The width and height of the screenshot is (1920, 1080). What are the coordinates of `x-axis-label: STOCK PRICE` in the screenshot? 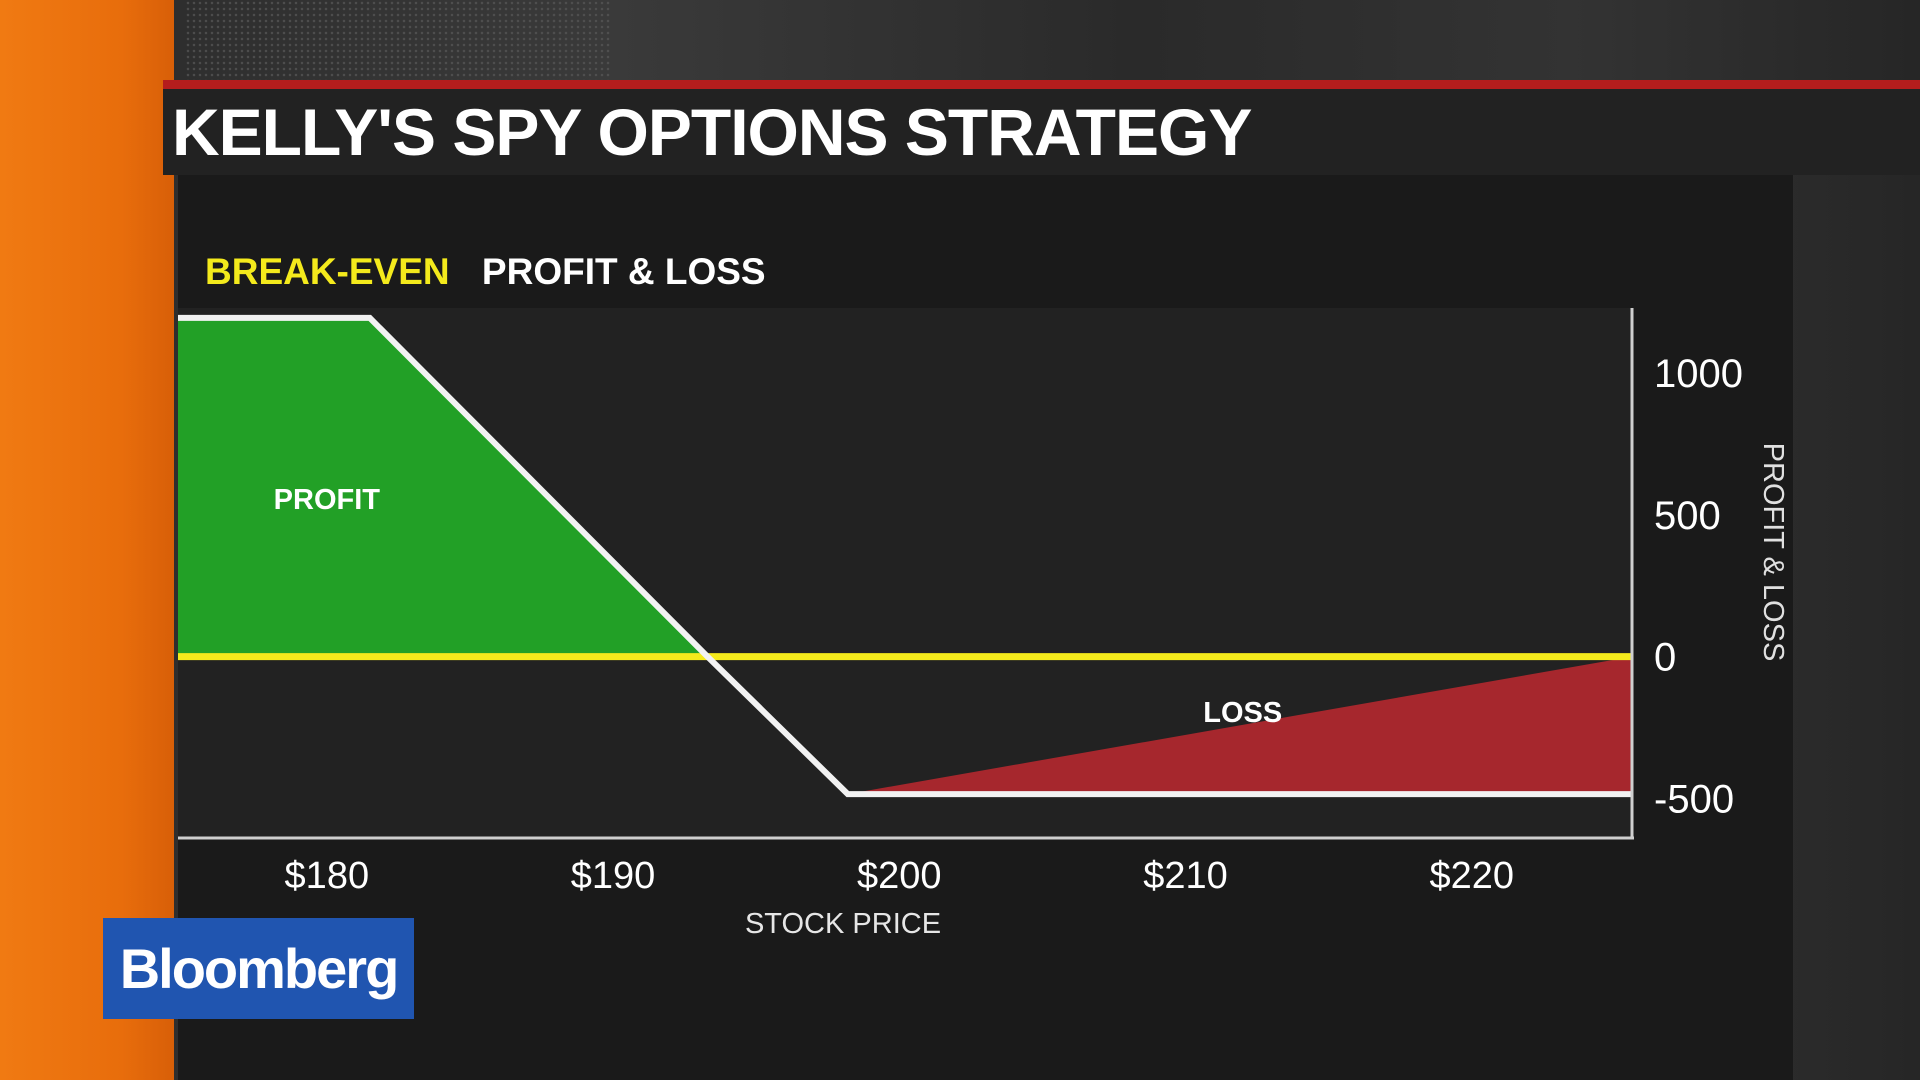 It's located at (843, 924).